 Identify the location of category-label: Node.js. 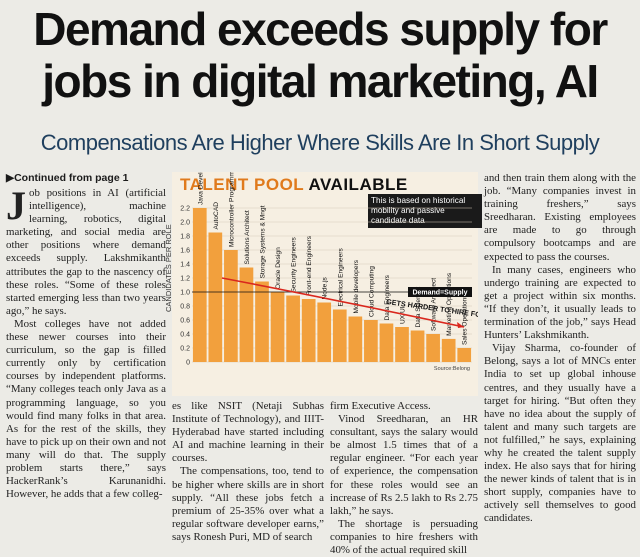
(325, 287).